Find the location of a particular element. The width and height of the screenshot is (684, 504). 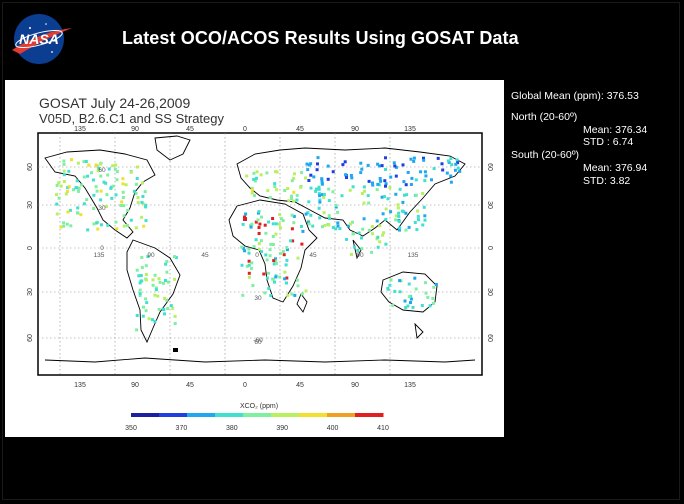

colorbar-tick-label: 390 is located at coordinates (282, 428).